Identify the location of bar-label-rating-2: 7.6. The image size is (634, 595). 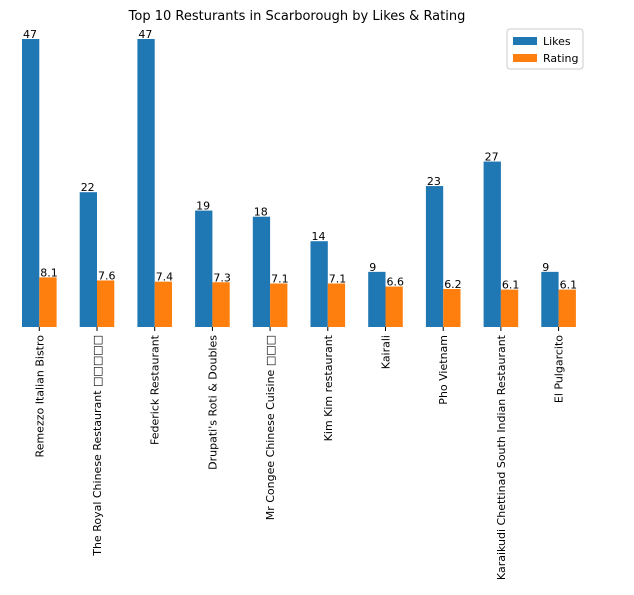
(107, 275).